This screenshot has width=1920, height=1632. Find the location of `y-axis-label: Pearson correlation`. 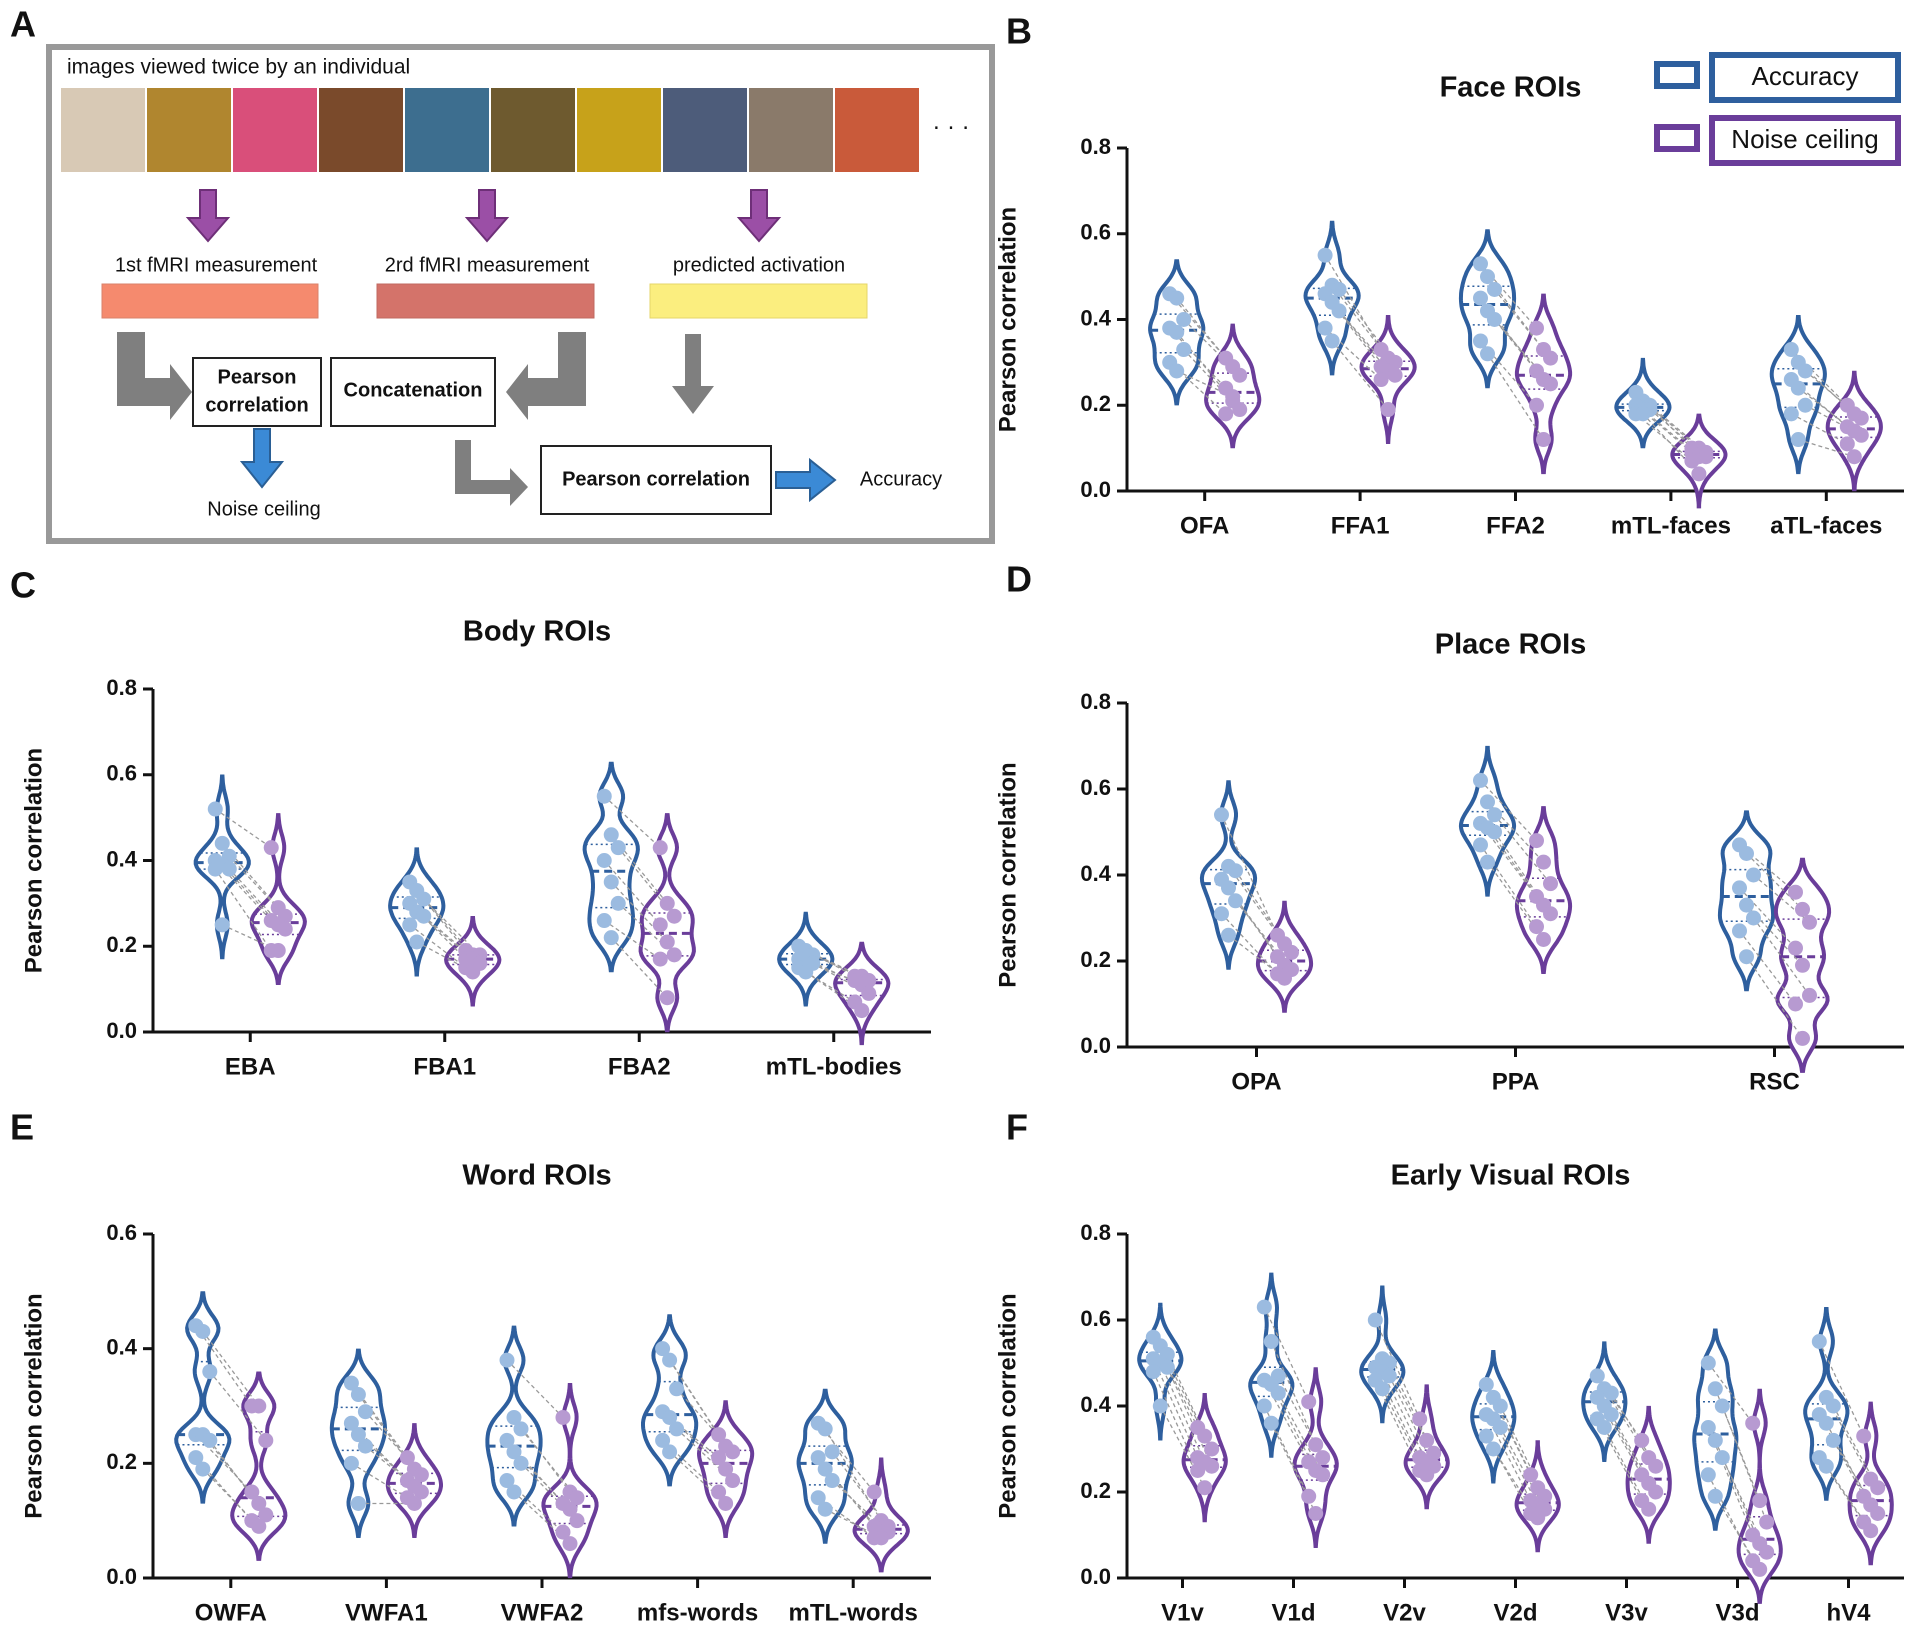

y-axis-label: Pearson correlation is located at coordinates (1007, 1405).